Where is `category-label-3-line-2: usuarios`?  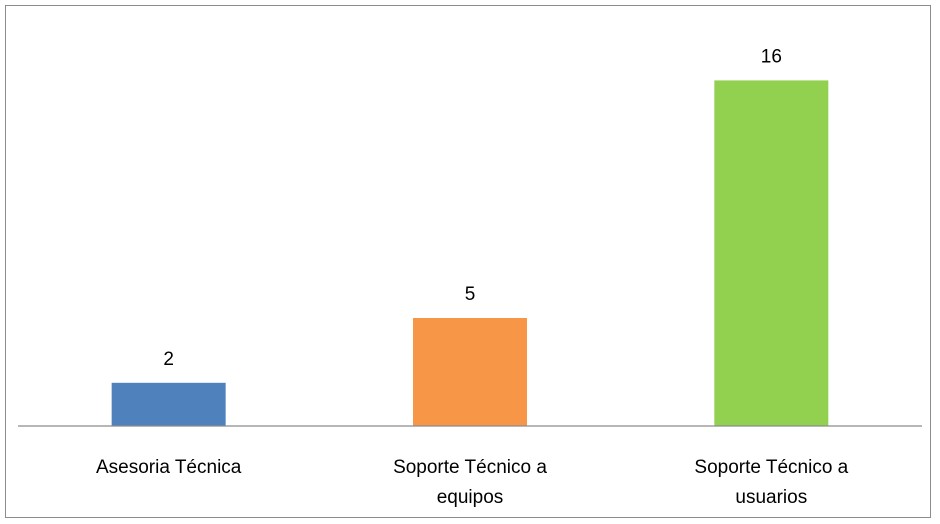
category-label-3-line-2: usuarios is located at coordinates (771, 497).